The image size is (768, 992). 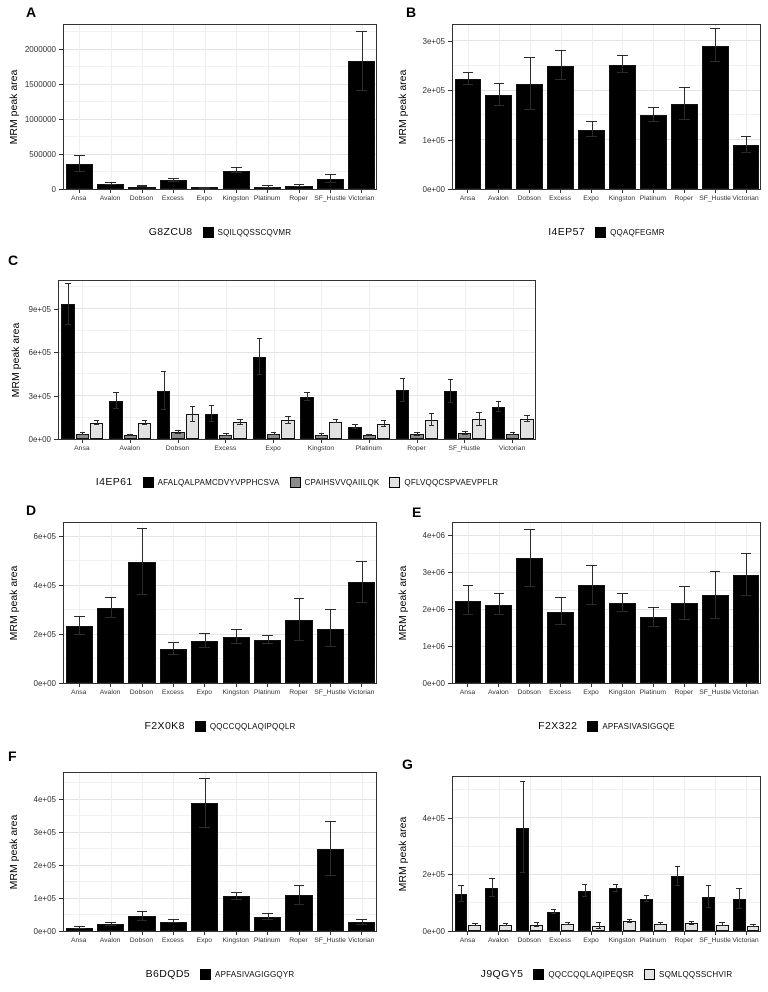 I want to click on legend-key: SQILQQSSCQVMR, so click(x=247, y=232).